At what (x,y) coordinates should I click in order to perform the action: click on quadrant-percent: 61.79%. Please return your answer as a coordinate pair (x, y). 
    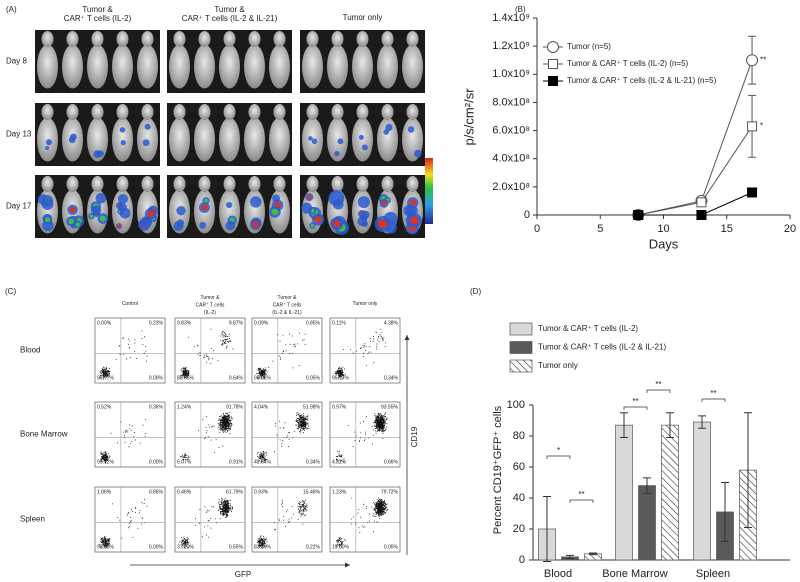
    Looking at the image, I should click on (235, 492).